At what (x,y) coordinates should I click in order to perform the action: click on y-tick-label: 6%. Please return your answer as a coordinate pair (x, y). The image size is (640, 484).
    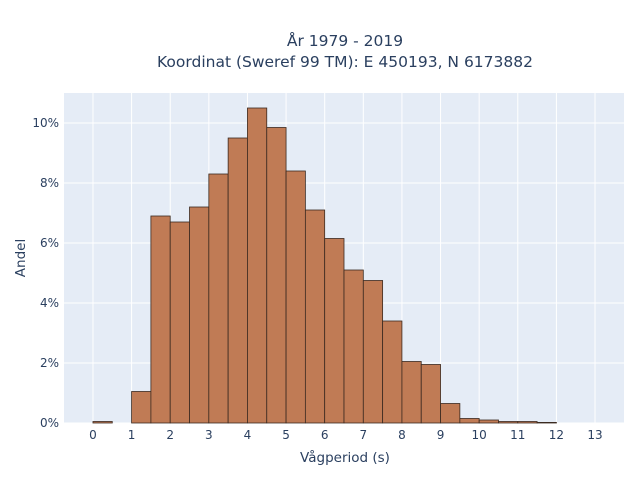
    Looking at the image, I should click on (49, 243).